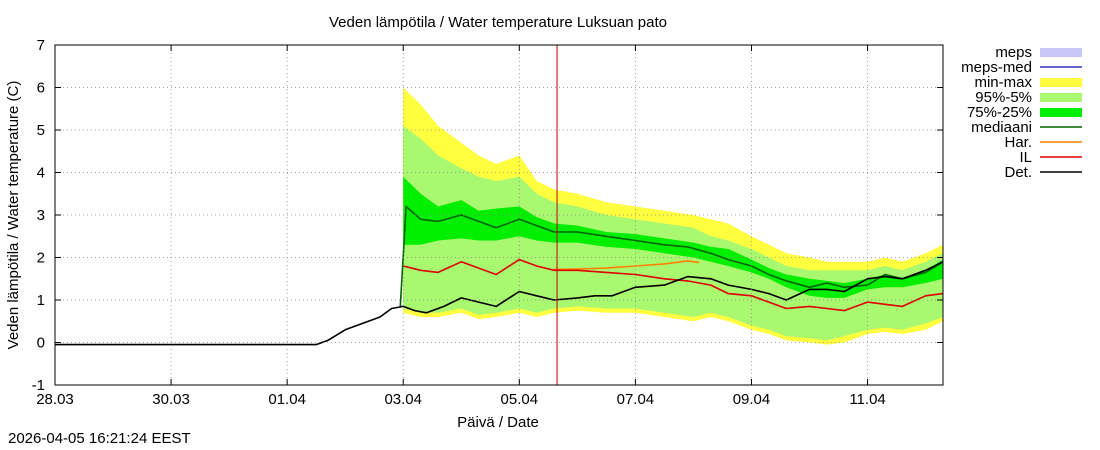  What do you see at coordinates (41, 45) in the screenshot?
I see `y-tick-label: 7` at bounding box center [41, 45].